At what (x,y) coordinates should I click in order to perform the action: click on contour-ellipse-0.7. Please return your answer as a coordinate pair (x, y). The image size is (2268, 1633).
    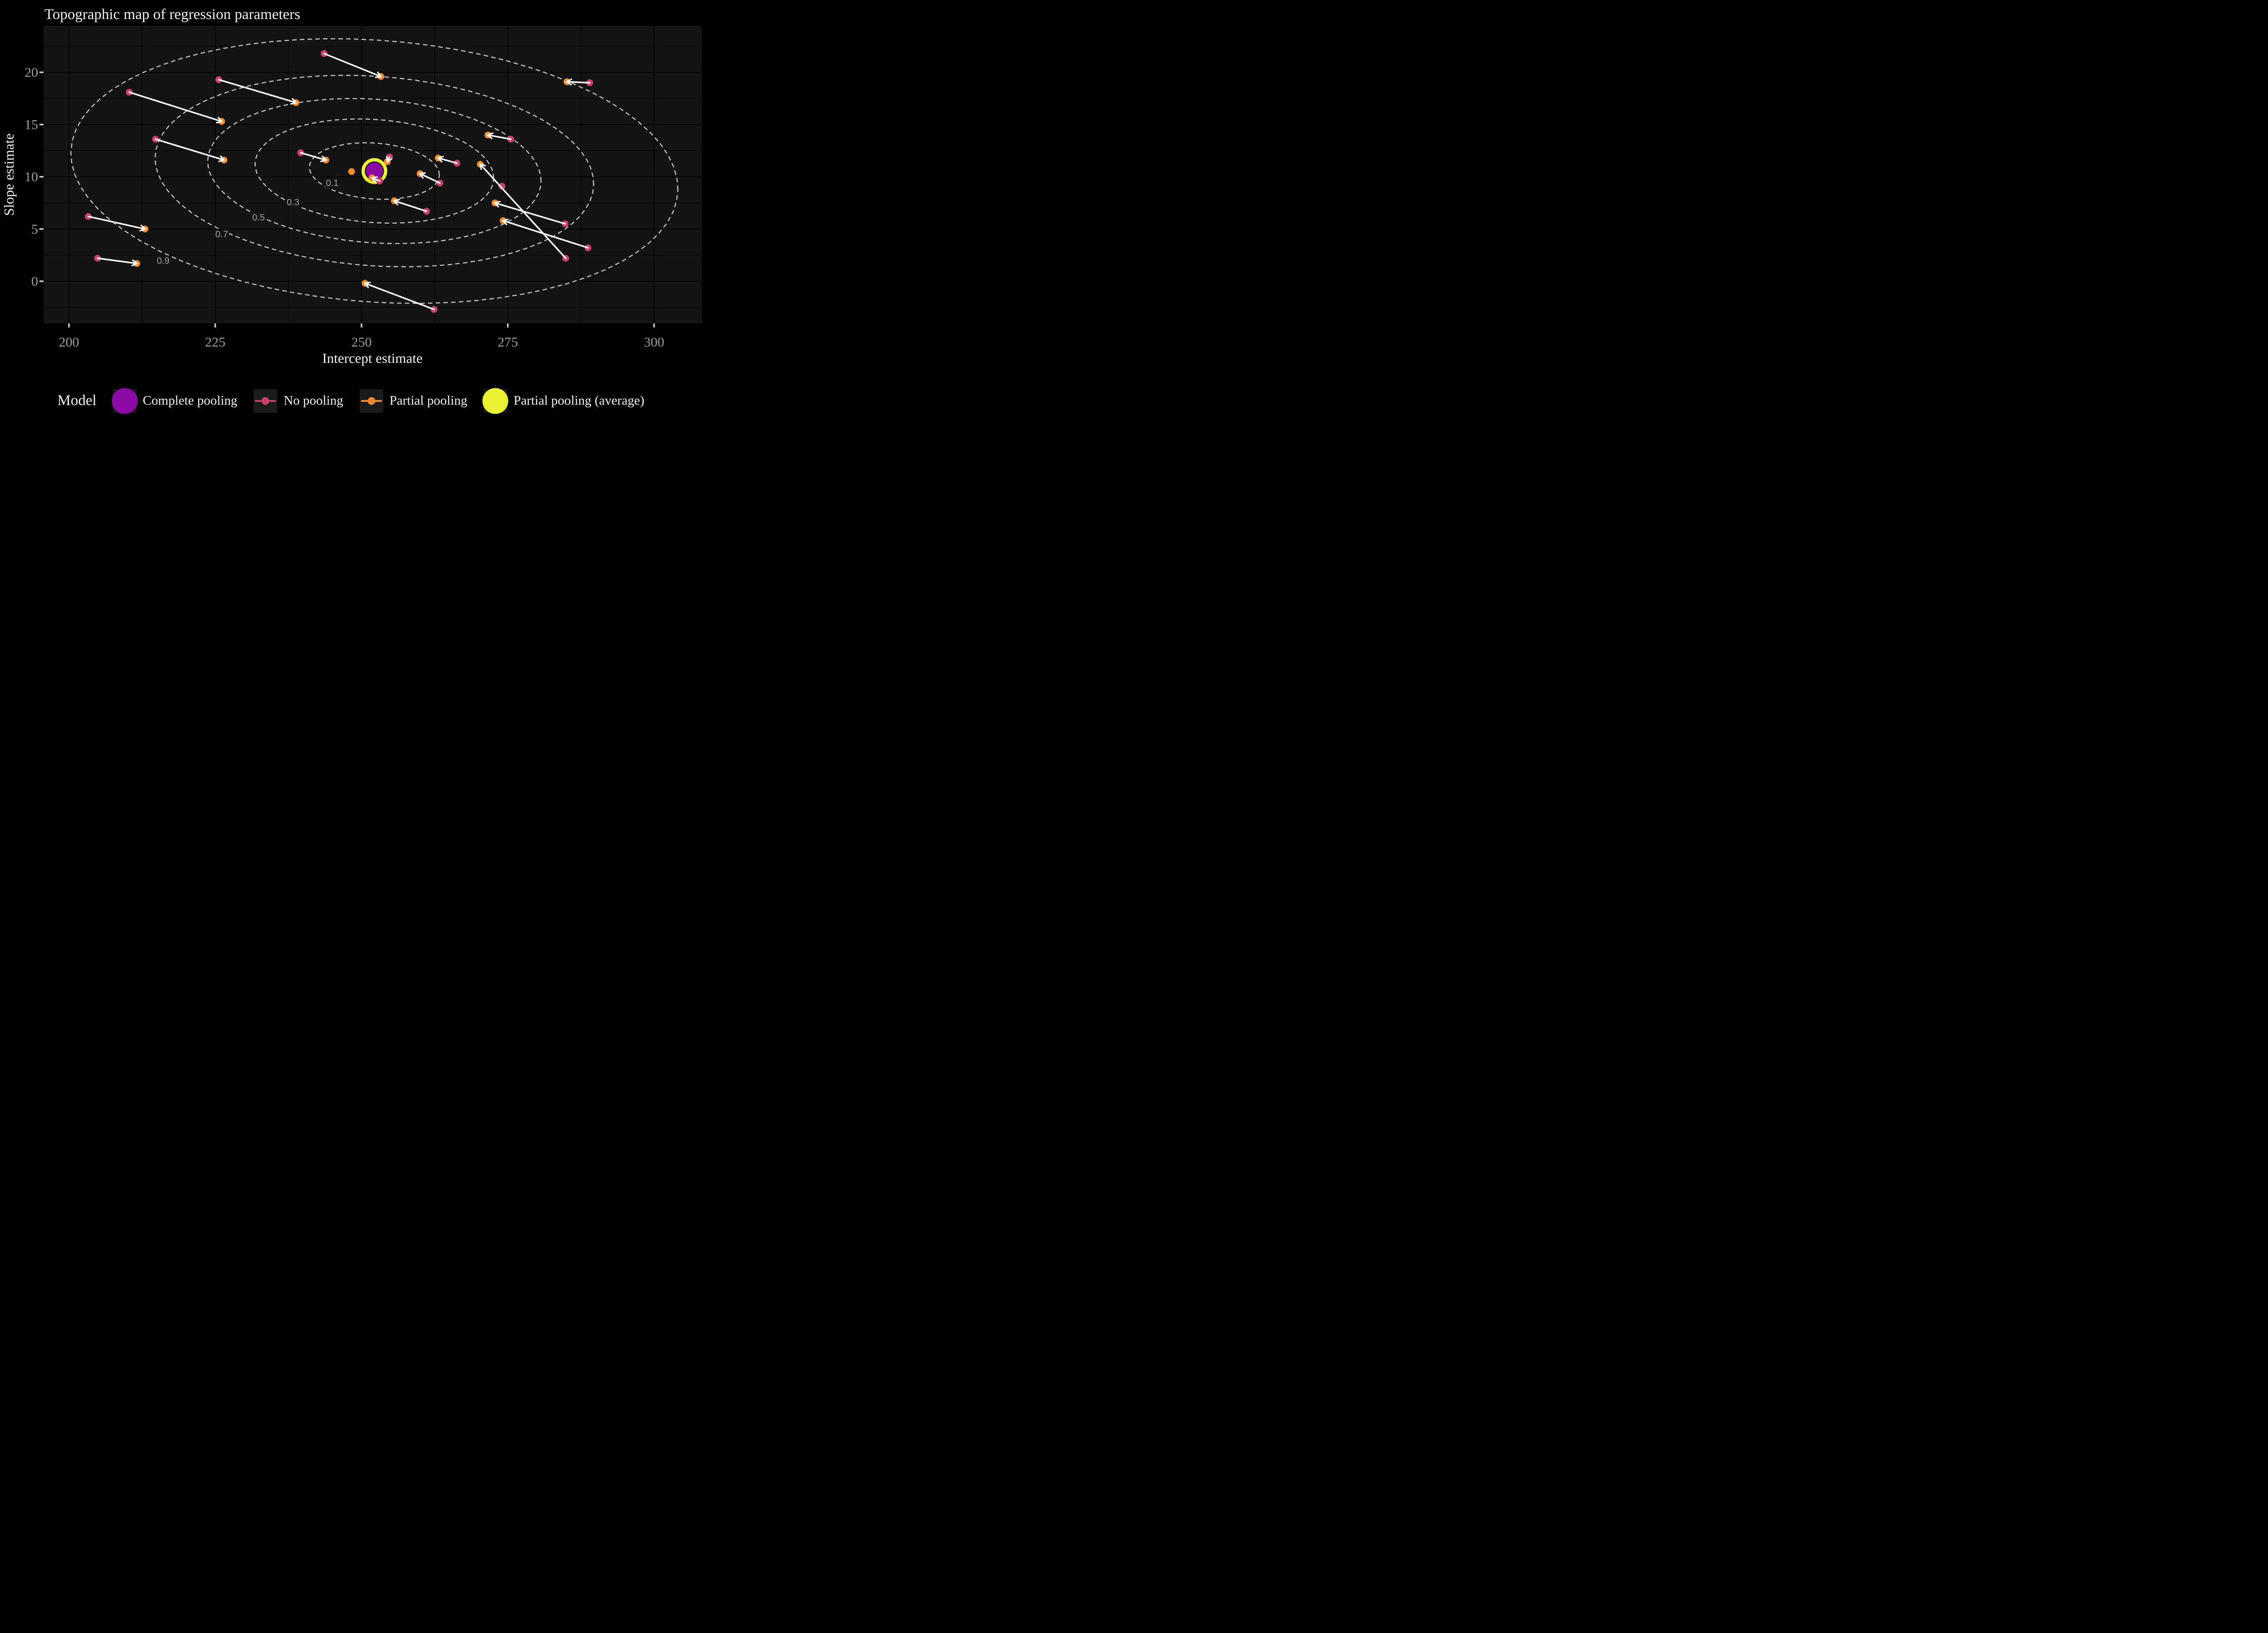
    Looking at the image, I should click on (374, 171).